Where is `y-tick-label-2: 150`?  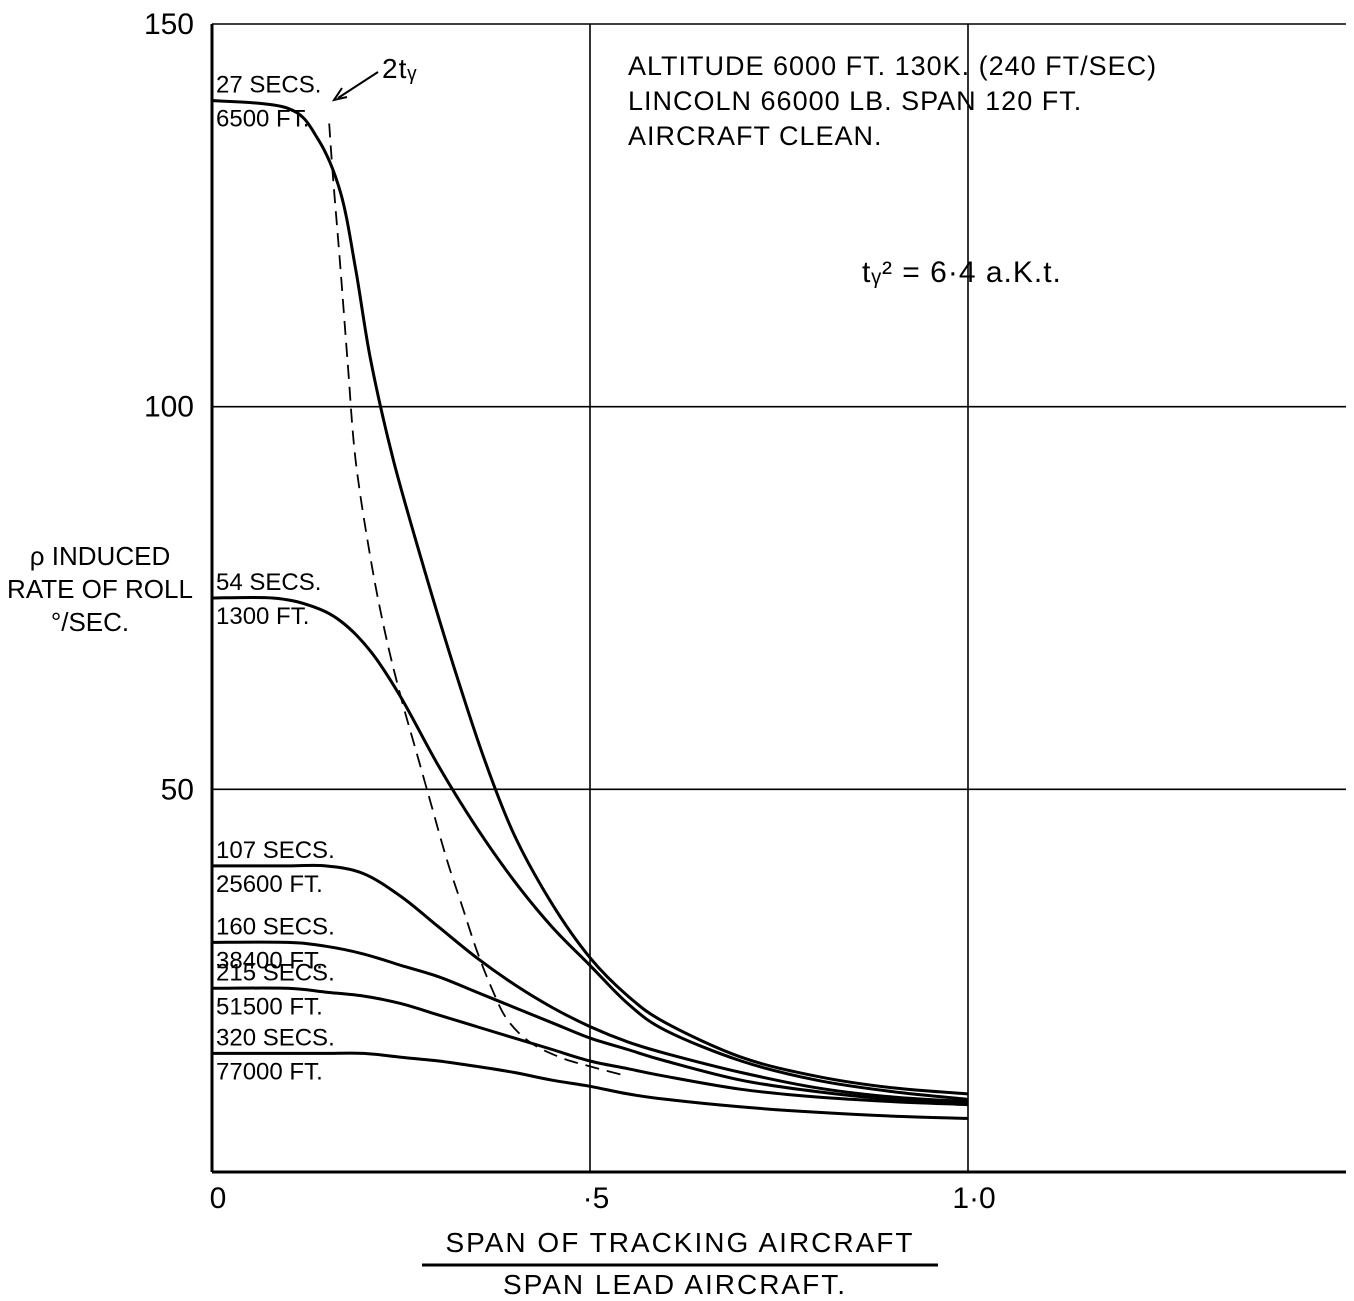 y-tick-label-2: 150 is located at coordinates (169, 24).